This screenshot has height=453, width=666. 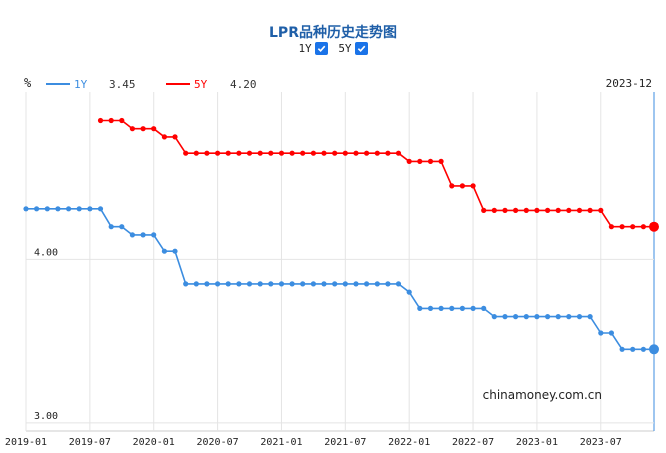 What do you see at coordinates (353, 48) in the screenshot?
I see `toggle-5y: 5Y` at bounding box center [353, 48].